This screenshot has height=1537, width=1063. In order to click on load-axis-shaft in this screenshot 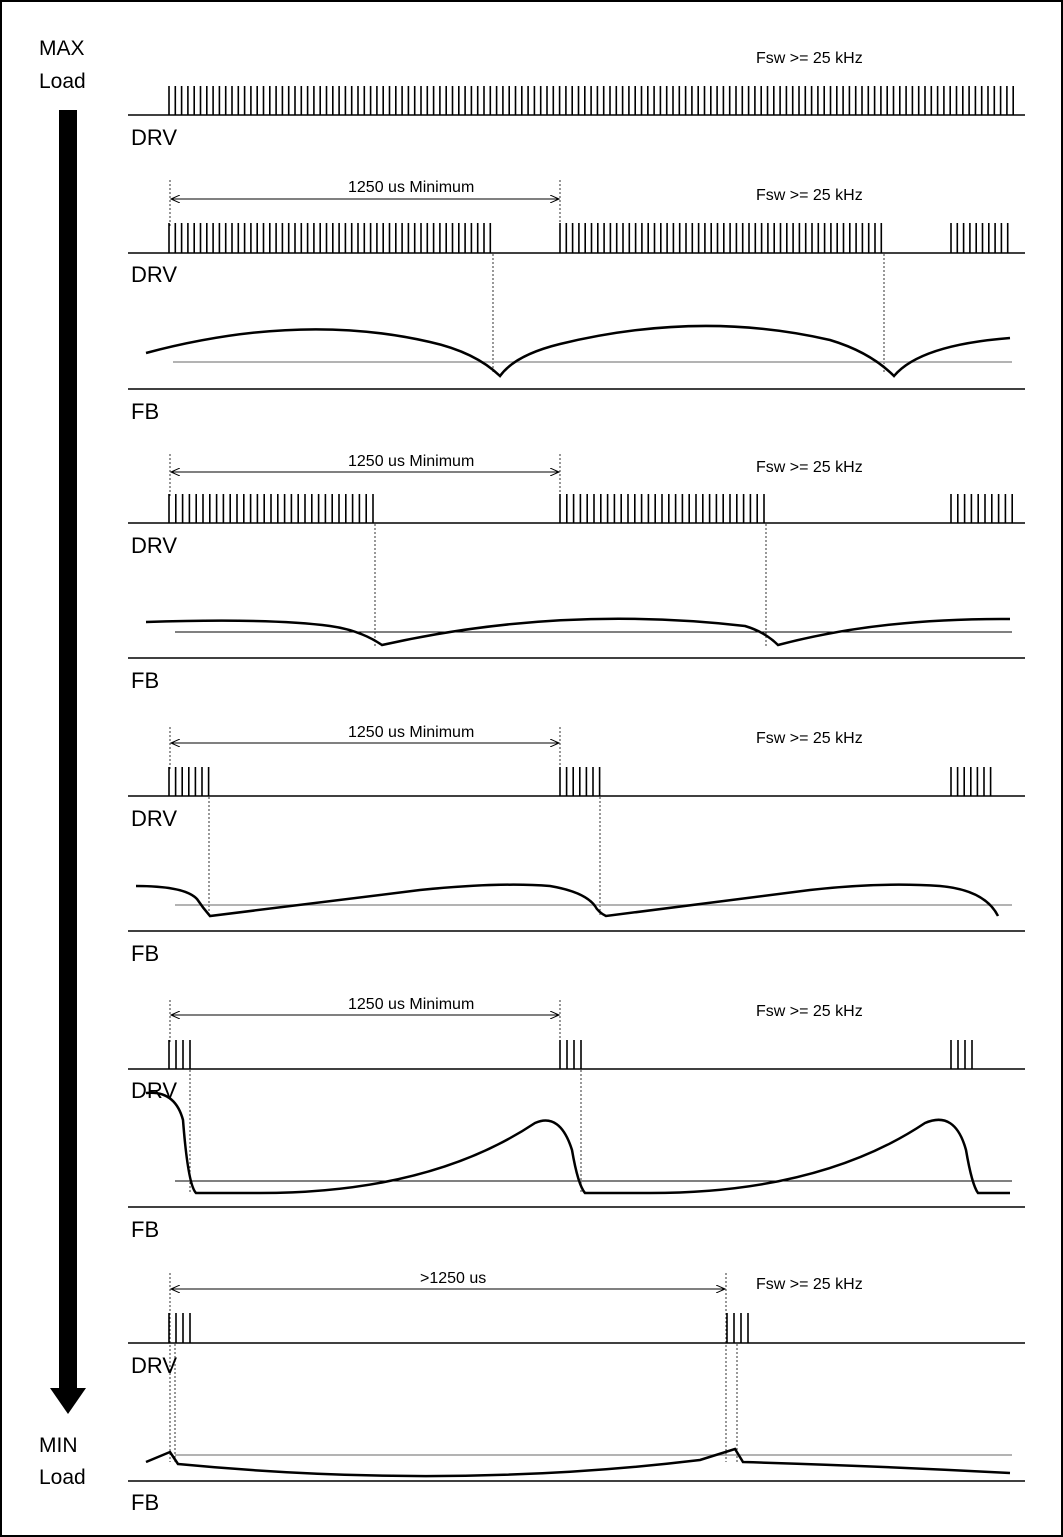, I will do `click(68, 750)`.